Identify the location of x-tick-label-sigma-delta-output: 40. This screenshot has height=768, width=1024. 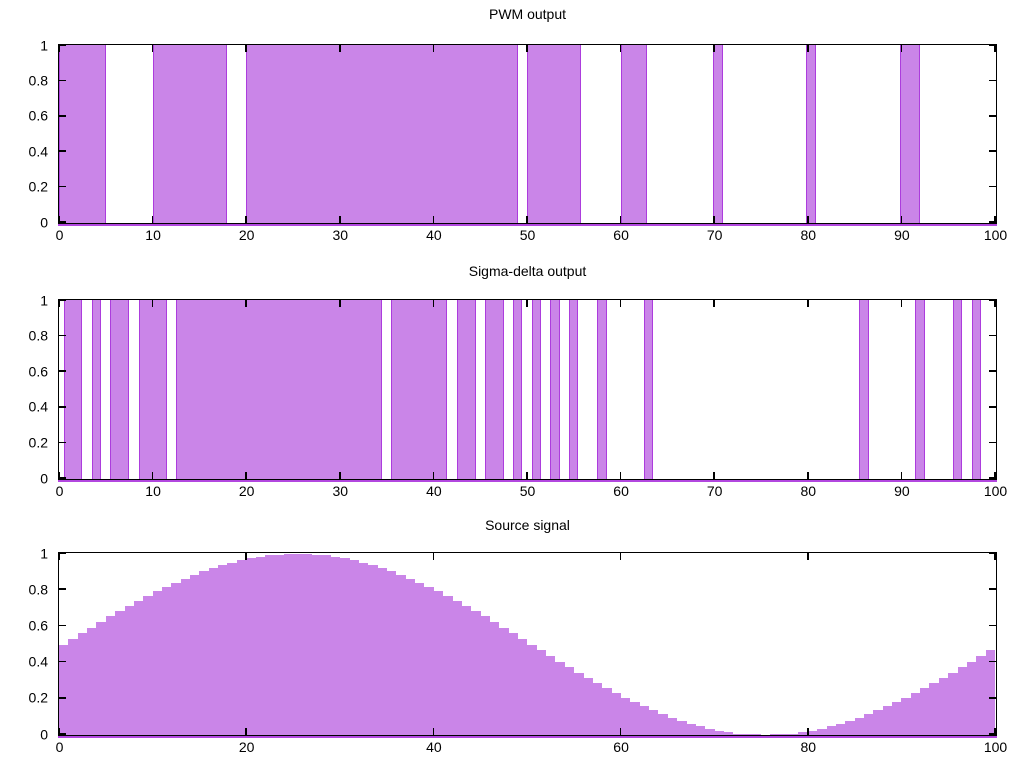
(434, 491).